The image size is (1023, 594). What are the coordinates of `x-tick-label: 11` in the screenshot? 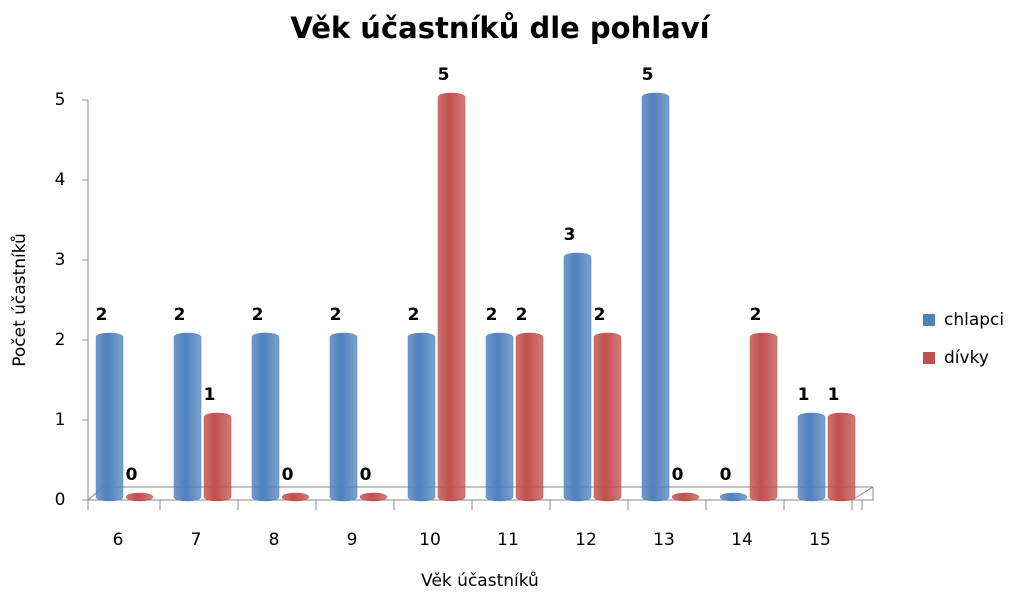 It's located at (508, 540).